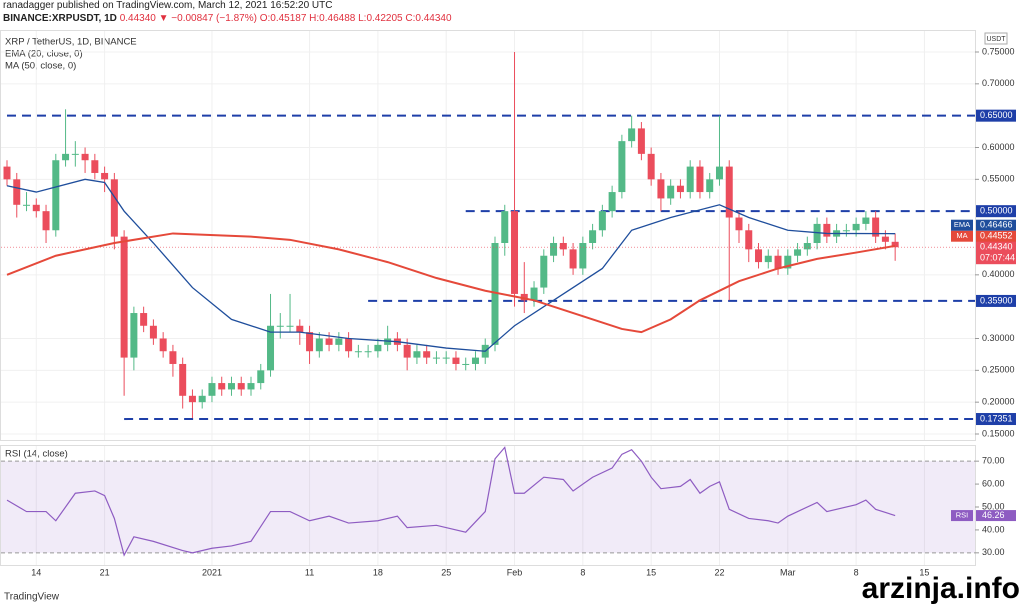 The width and height of the screenshot is (1024, 605). What do you see at coordinates (998, 274) in the screenshot?
I see `y-tick-label: 0.40000` at bounding box center [998, 274].